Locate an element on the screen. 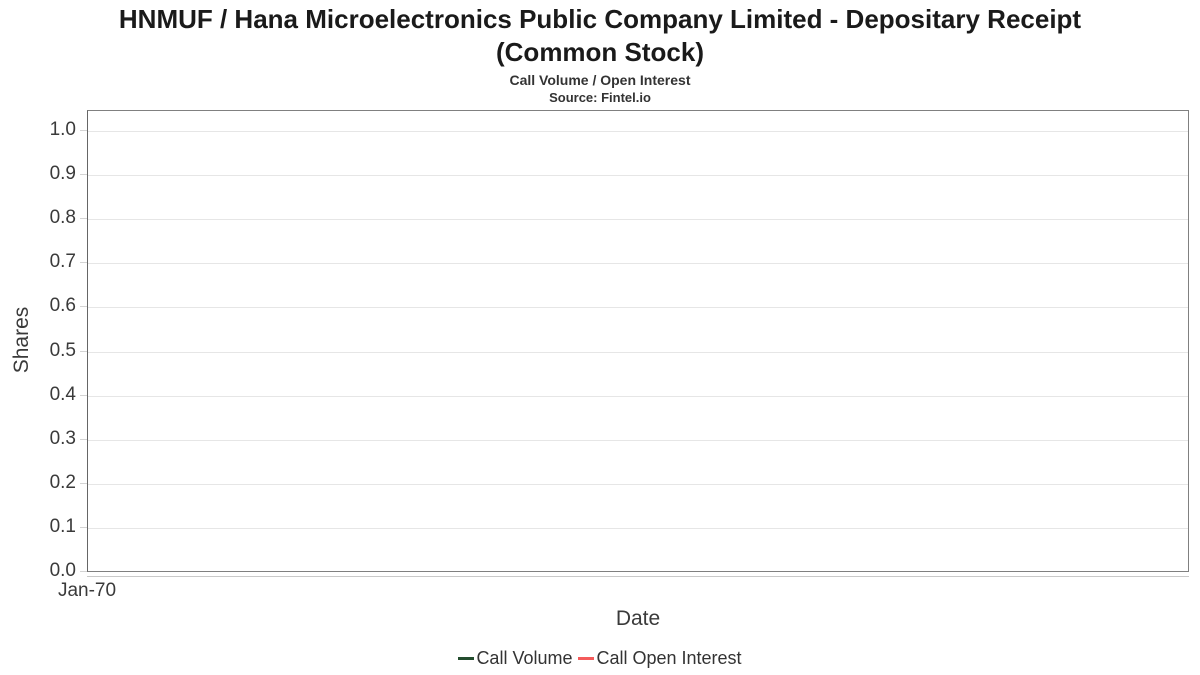 The image size is (1200, 675). legend-item-call-open-interest: Call Open Interest is located at coordinates (660, 658).